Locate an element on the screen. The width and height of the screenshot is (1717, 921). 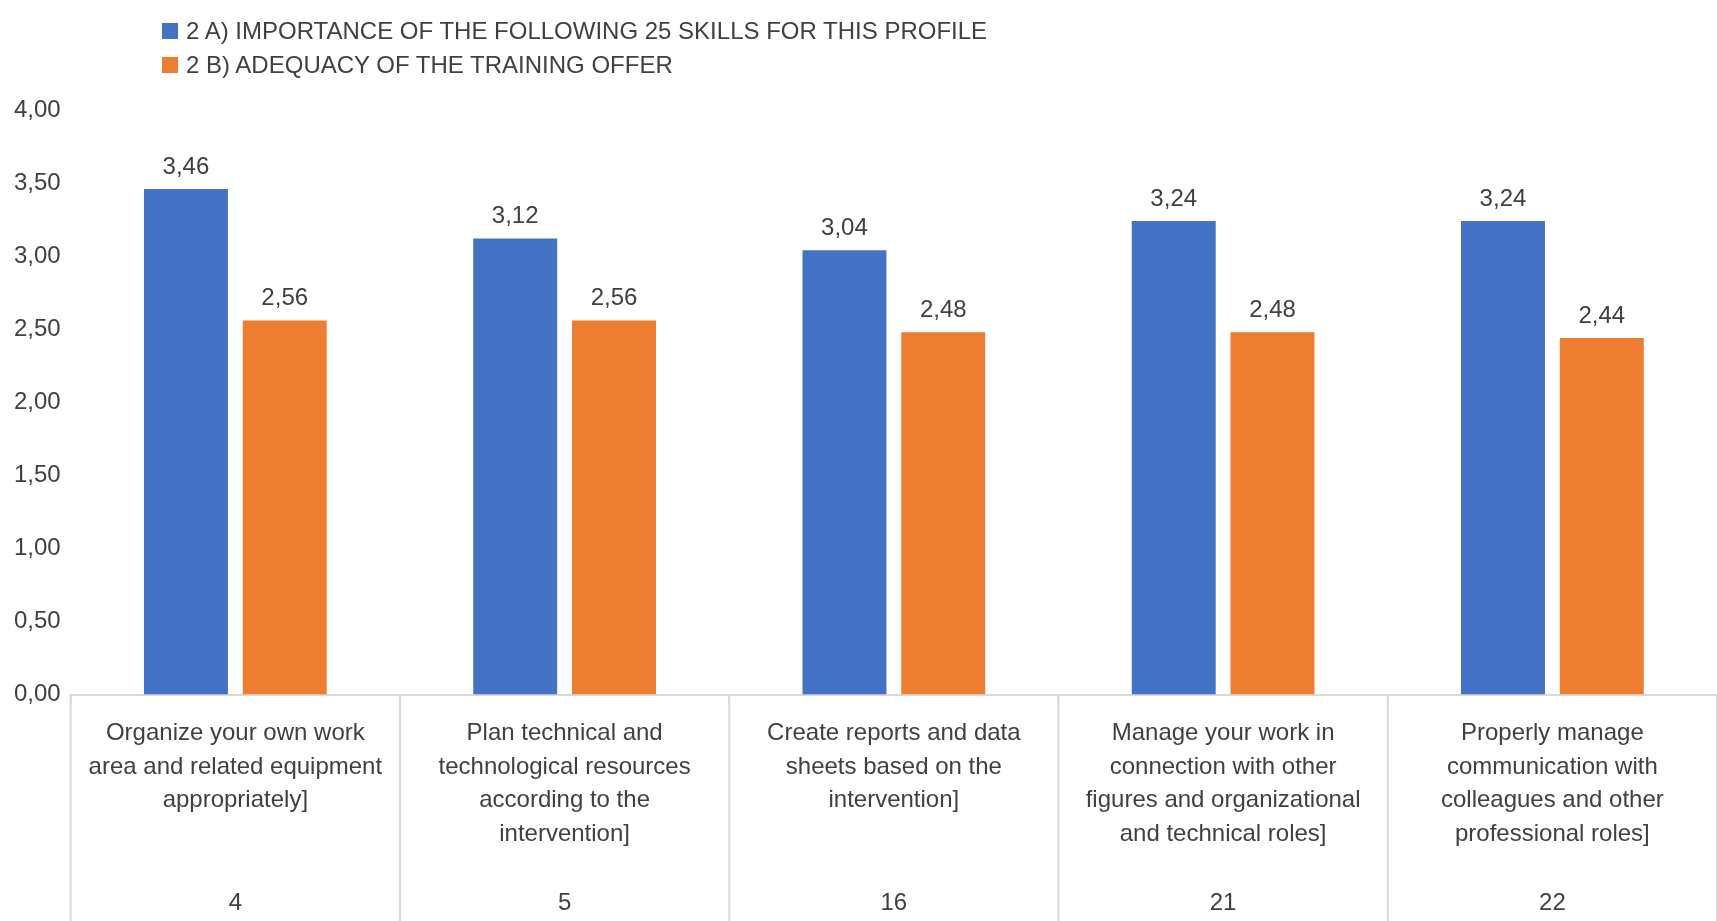
x-tick-label: Plan technical and technological resources according to the intervention] is located at coordinates (564, 782).